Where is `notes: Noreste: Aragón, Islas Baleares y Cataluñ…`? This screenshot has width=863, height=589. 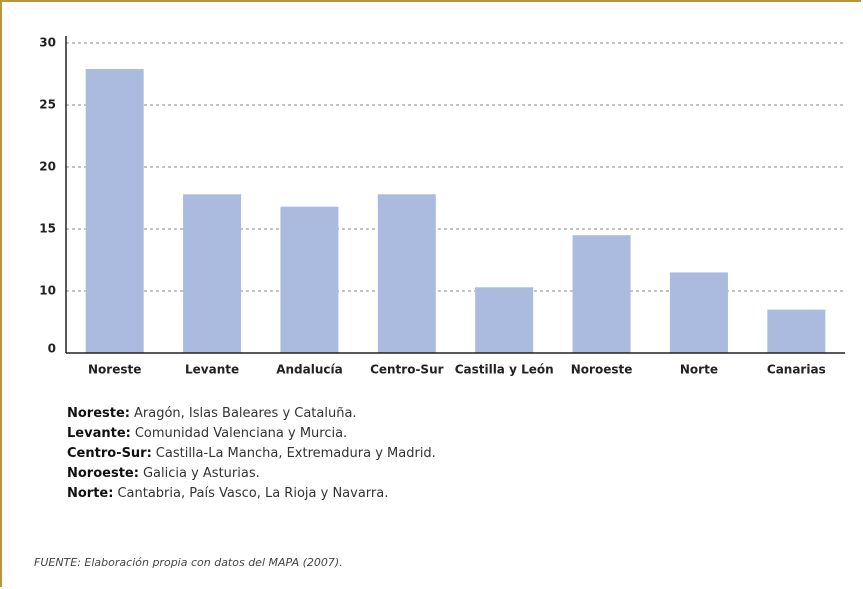
notes: Noreste: Aragón, Islas Baleares y Cataluñ… is located at coordinates (251, 454).